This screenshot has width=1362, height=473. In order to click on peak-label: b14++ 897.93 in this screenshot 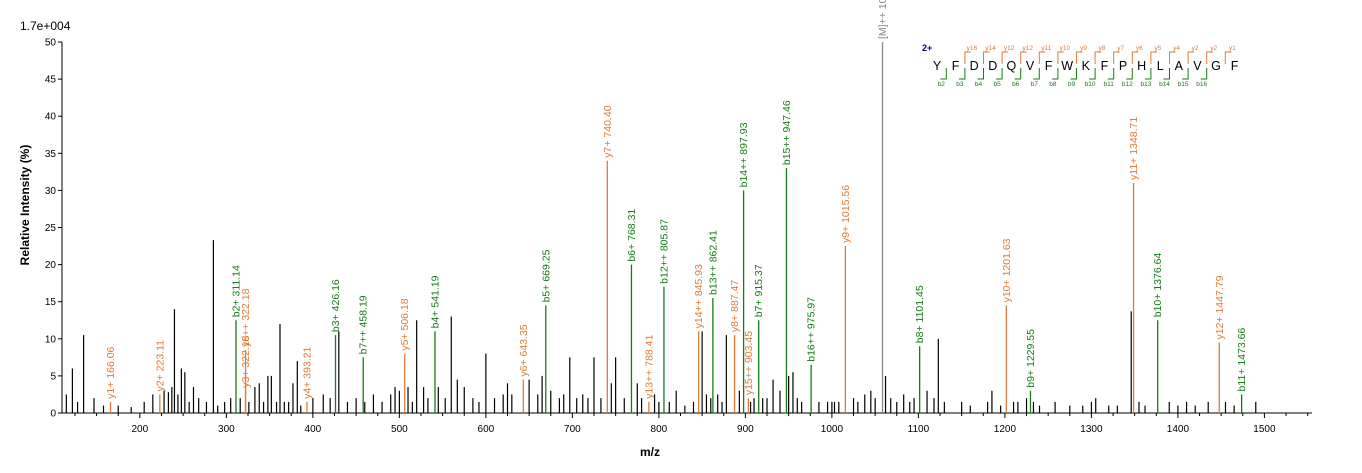, I will do `click(744, 154)`.